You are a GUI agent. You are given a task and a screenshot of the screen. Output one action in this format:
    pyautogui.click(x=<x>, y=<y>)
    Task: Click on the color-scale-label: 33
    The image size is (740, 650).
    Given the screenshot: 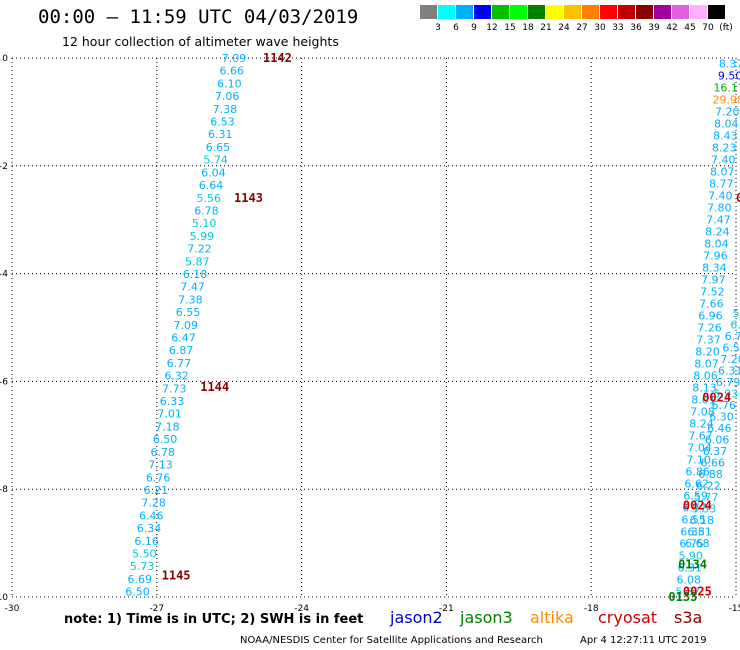 What is the action you would take?
    pyautogui.click(x=618, y=28)
    